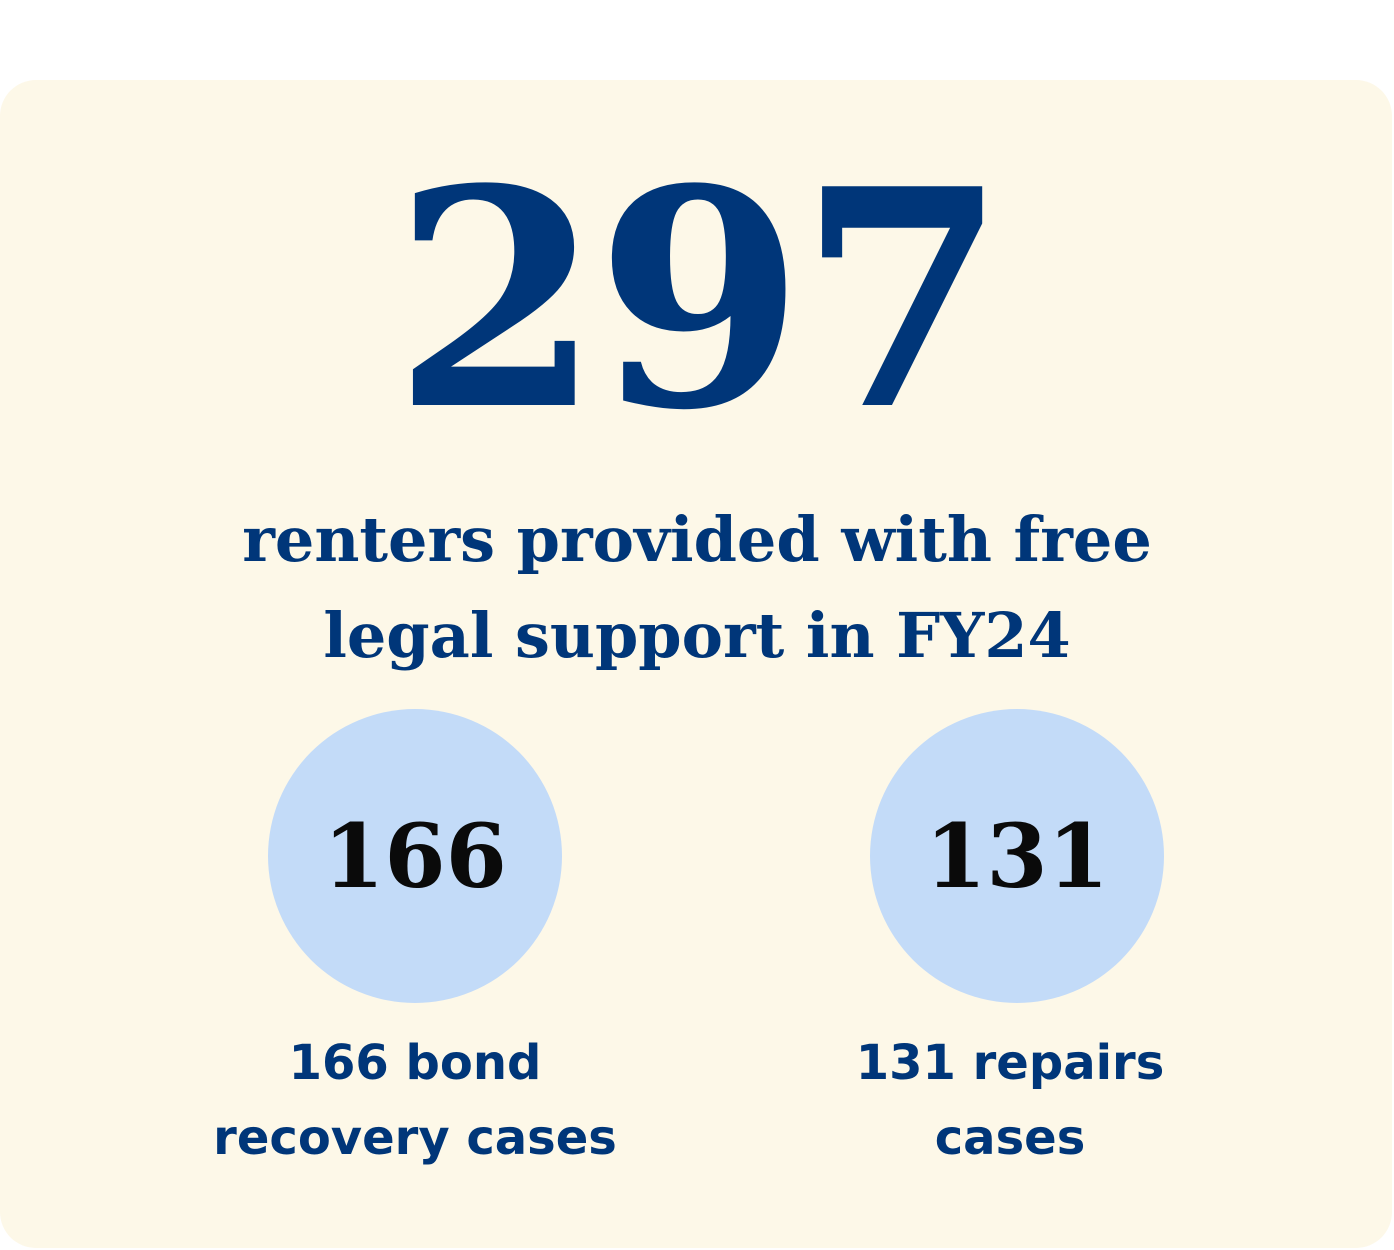 The image size is (1394, 1250). I want to click on headline-line-2: legal support in FY24, so click(697, 635).